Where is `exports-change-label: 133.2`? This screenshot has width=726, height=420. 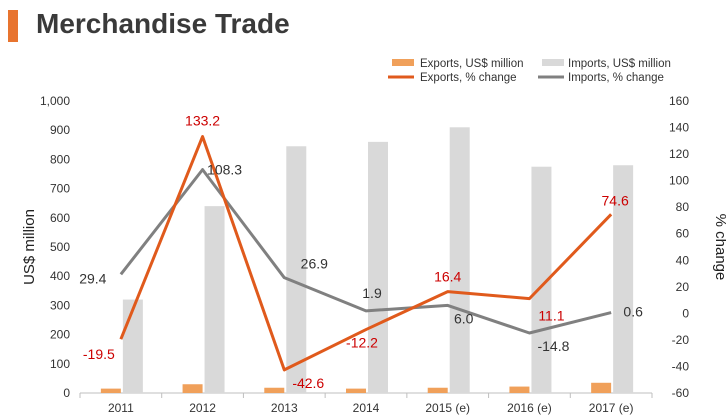
exports-change-label: 133.2 is located at coordinates (202, 121).